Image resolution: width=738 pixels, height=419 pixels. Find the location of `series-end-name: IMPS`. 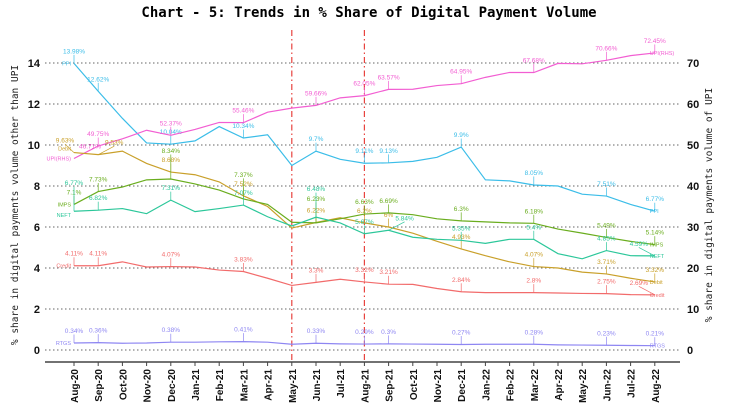

series-end-name: IMPS is located at coordinates (657, 246).